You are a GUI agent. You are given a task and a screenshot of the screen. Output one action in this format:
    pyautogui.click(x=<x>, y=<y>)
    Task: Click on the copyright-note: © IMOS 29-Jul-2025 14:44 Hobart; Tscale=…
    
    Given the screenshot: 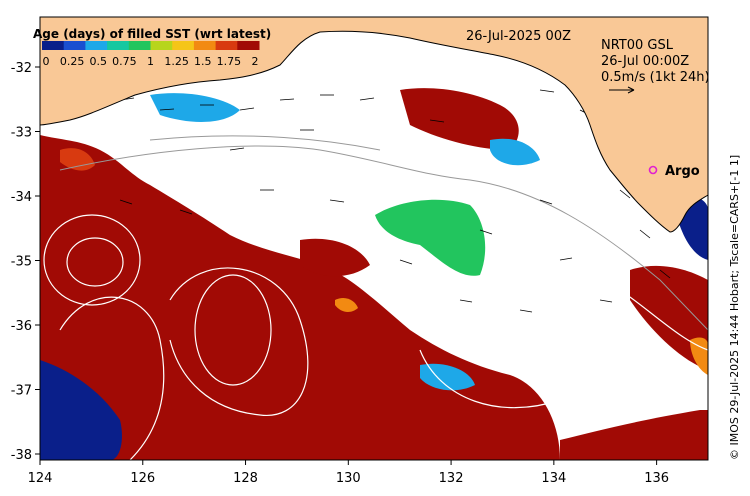 What is the action you would take?
    pyautogui.click(x=734, y=307)
    